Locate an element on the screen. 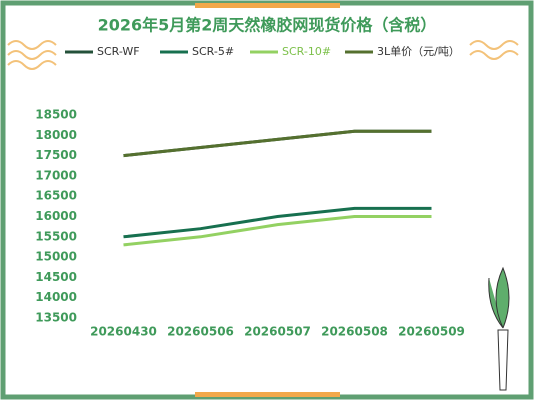 Image resolution: width=534 pixels, height=404 pixels. y-tick-label: 16000 is located at coordinates (56, 216).